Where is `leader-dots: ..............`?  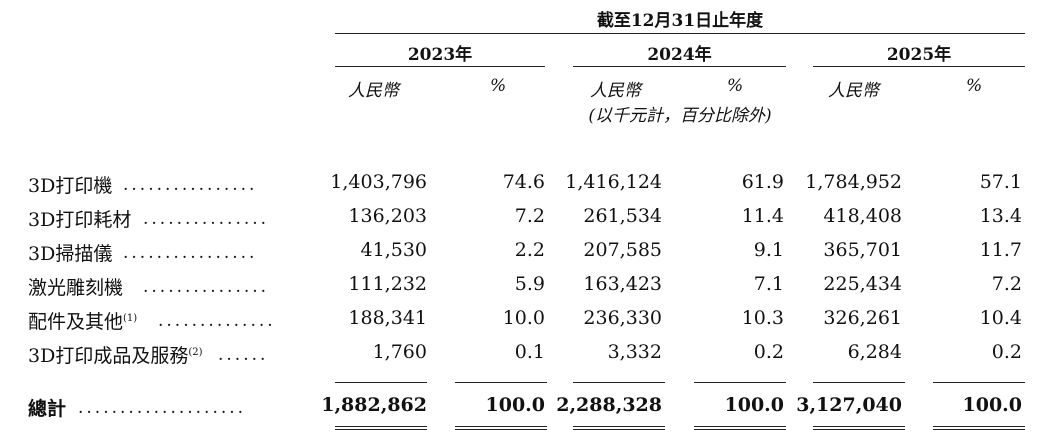
leader-dots: .............. is located at coordinates (217, 321).